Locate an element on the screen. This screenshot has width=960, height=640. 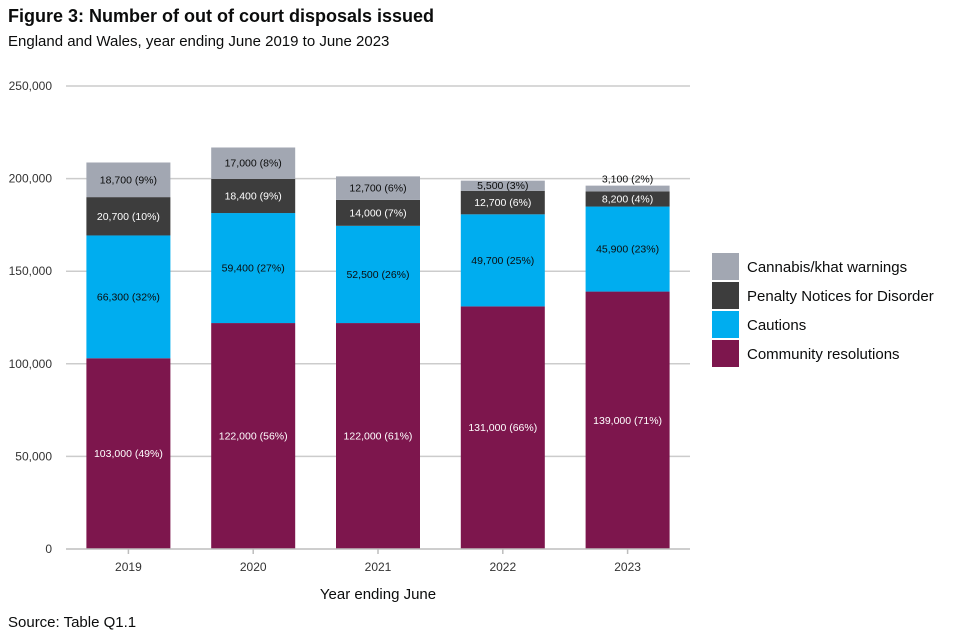
data-label: 5,500 (3%) is located at coordinates (502, 186).